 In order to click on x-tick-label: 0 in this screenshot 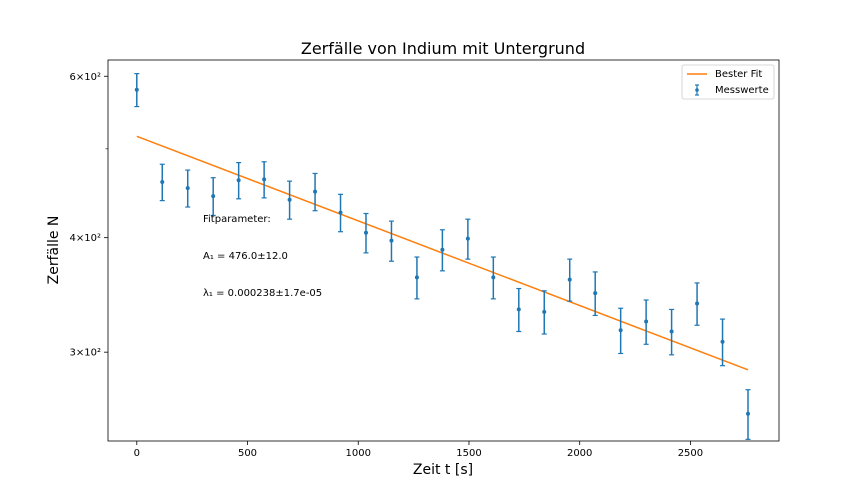, I will do `click(137, 453)`.